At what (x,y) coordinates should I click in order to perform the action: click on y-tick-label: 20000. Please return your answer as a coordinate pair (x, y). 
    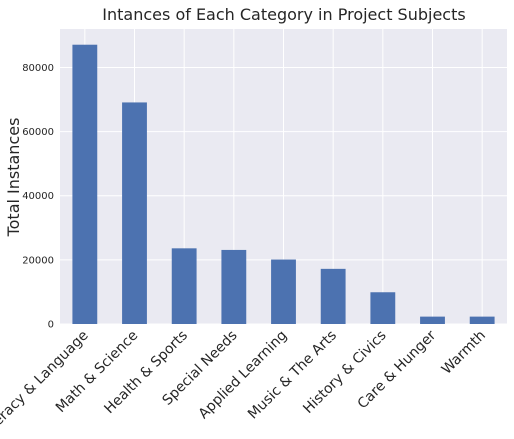
    Looking at the image, I should click on (38, 260).